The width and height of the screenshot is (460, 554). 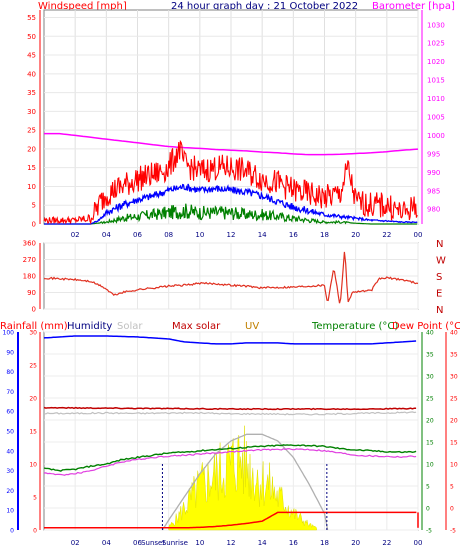 What do you see at coordinates (242, 478) in the screenshot?
I see `solar-radiation-area` at bounding box center [242, 478].